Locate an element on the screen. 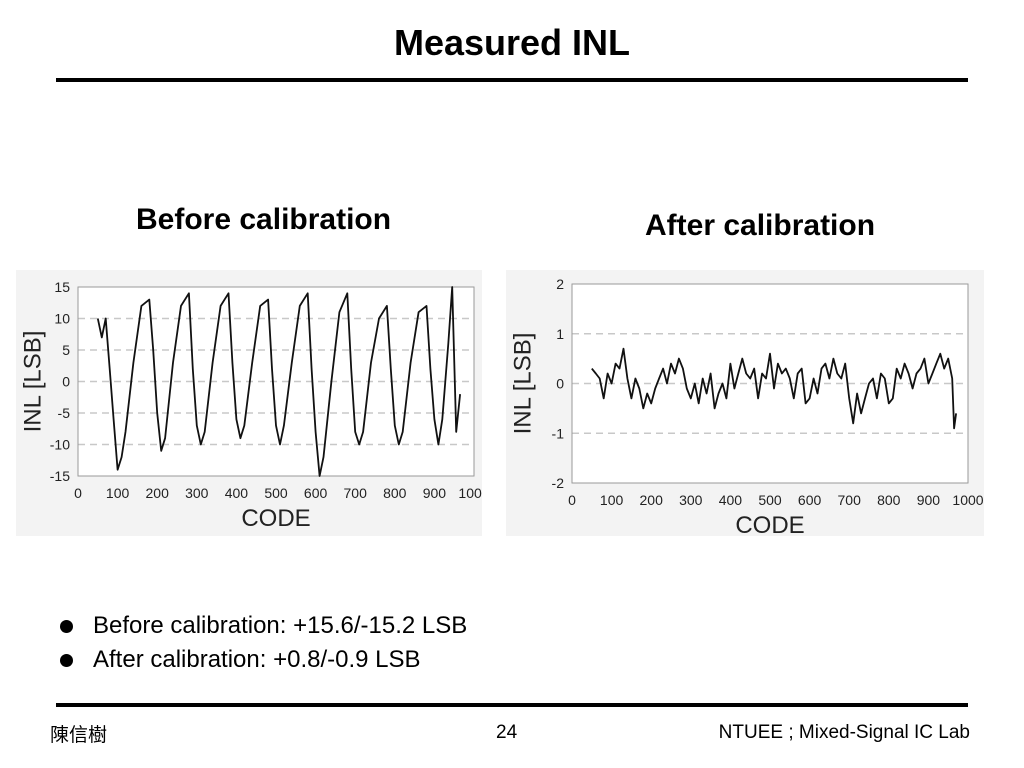  y-tick-label: -2 is located at coordinates (558, 483).